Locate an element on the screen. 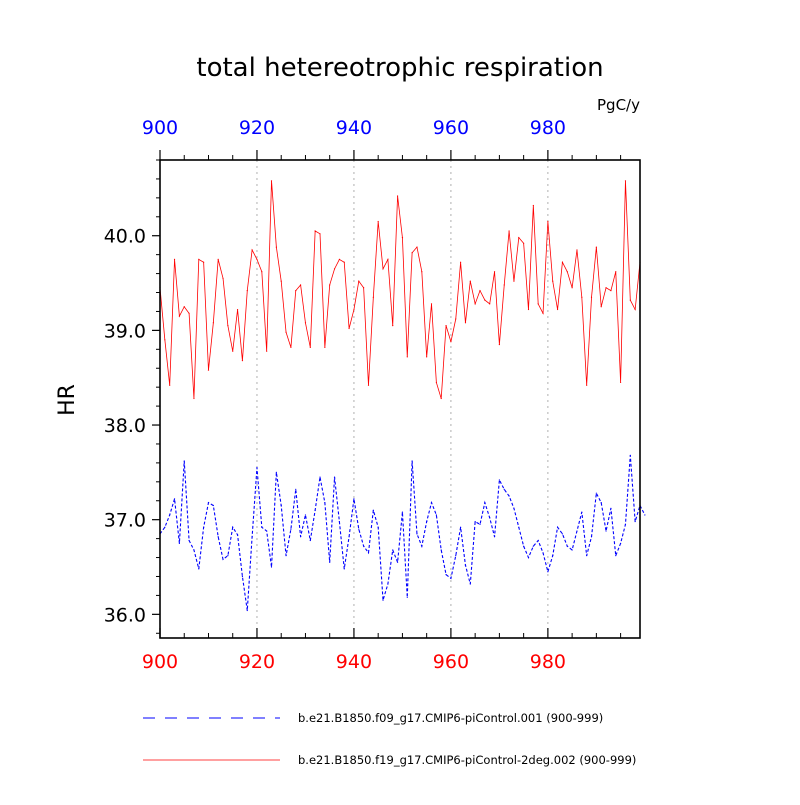 This screenshot has height=805, width=800. x-tick-label-top: 920 is located at coordinates (257, 128).